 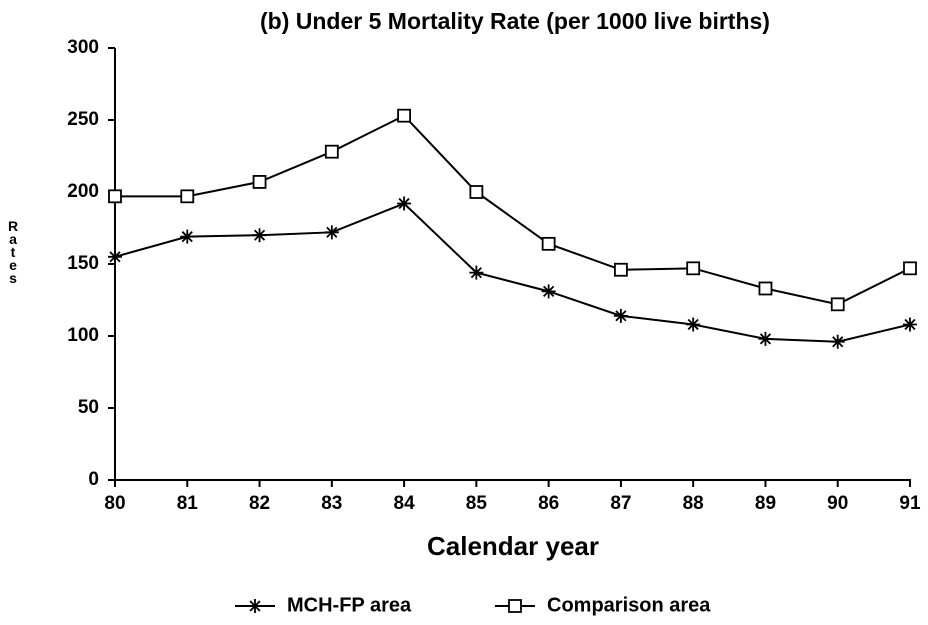 I want to click on x-tick-label: 81, so click(x=188, y=503).